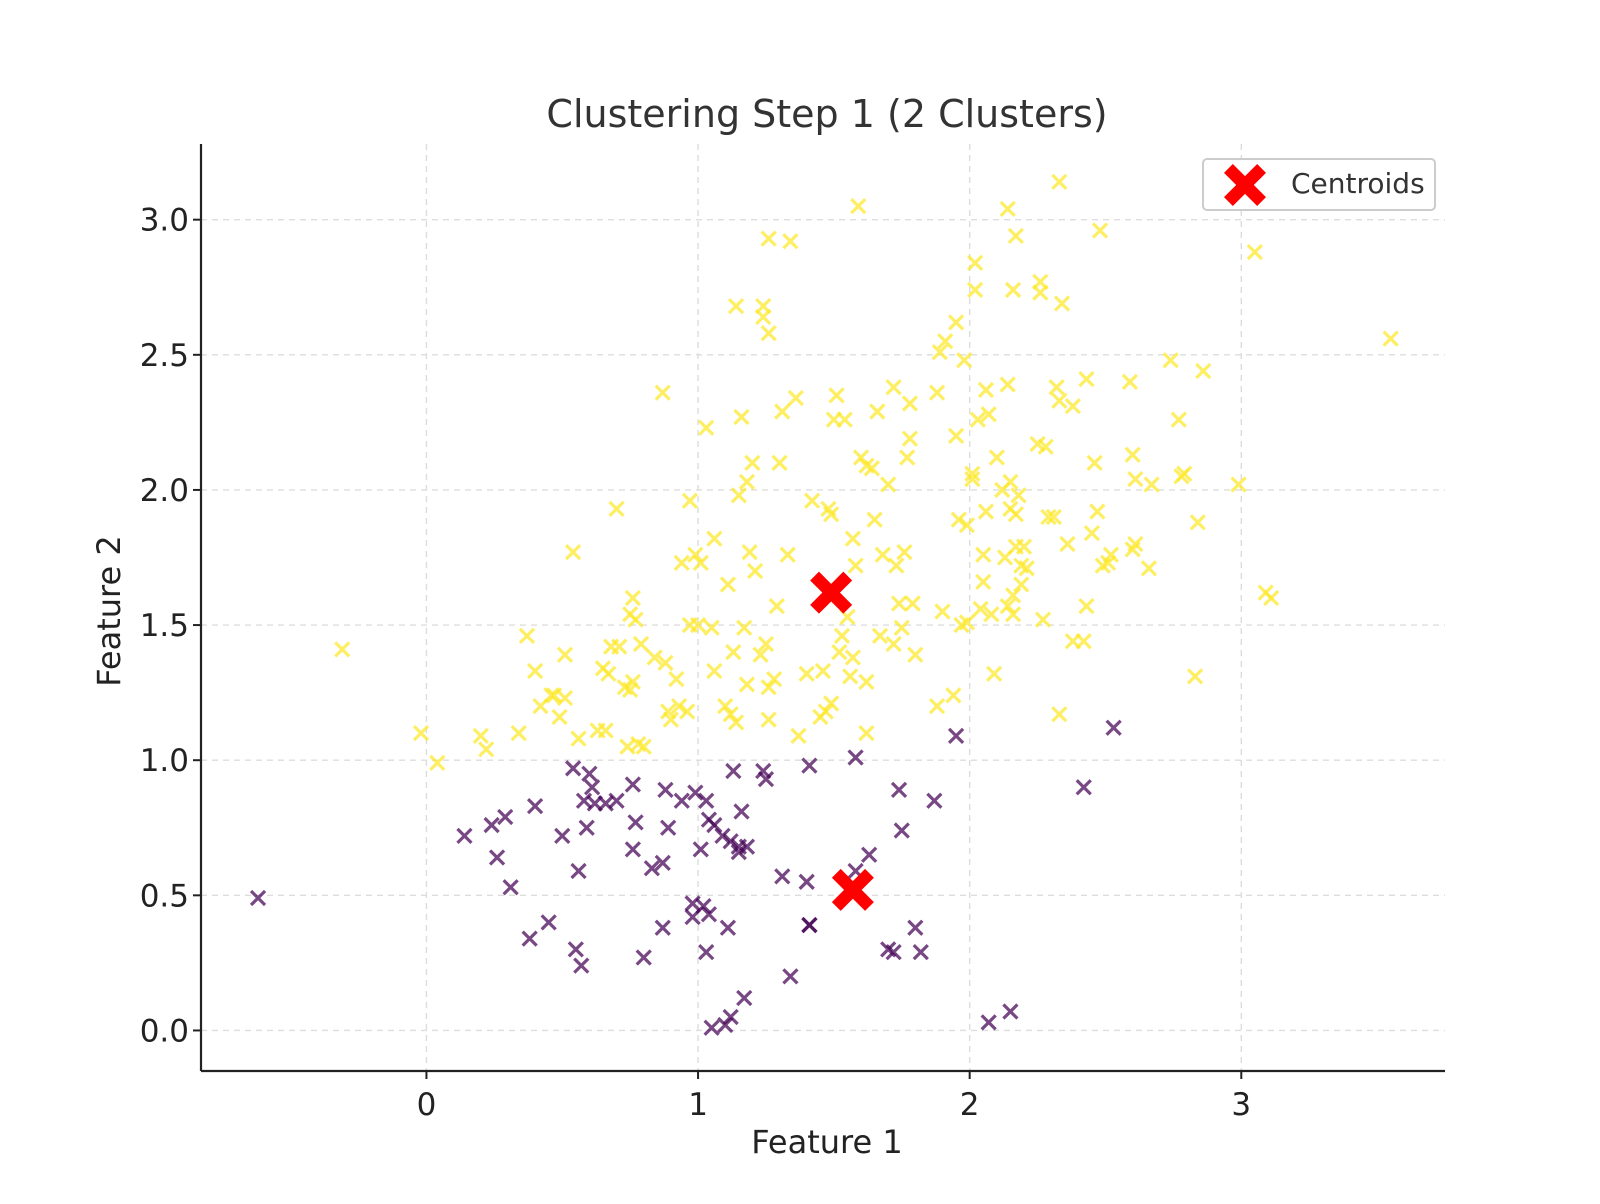 The image size is (1600, 1204). Describe the element at coordinates (164, 356) in the screenshot. I see `y-tick-label: 2.5` at that location.